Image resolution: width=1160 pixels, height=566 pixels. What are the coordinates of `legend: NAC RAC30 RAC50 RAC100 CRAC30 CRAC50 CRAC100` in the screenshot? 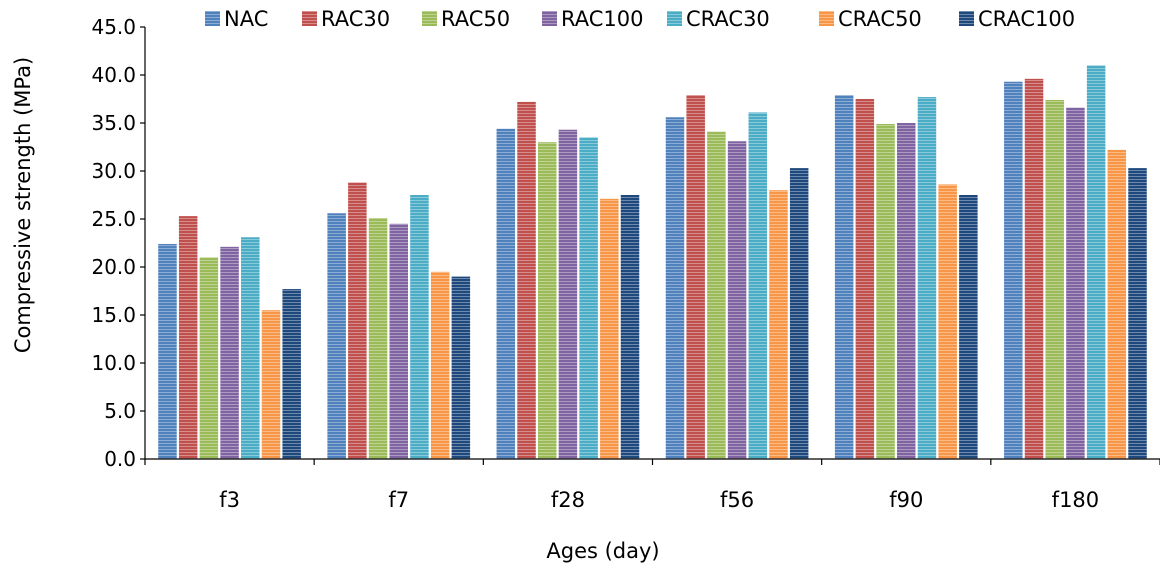 It's located at (640, 19).